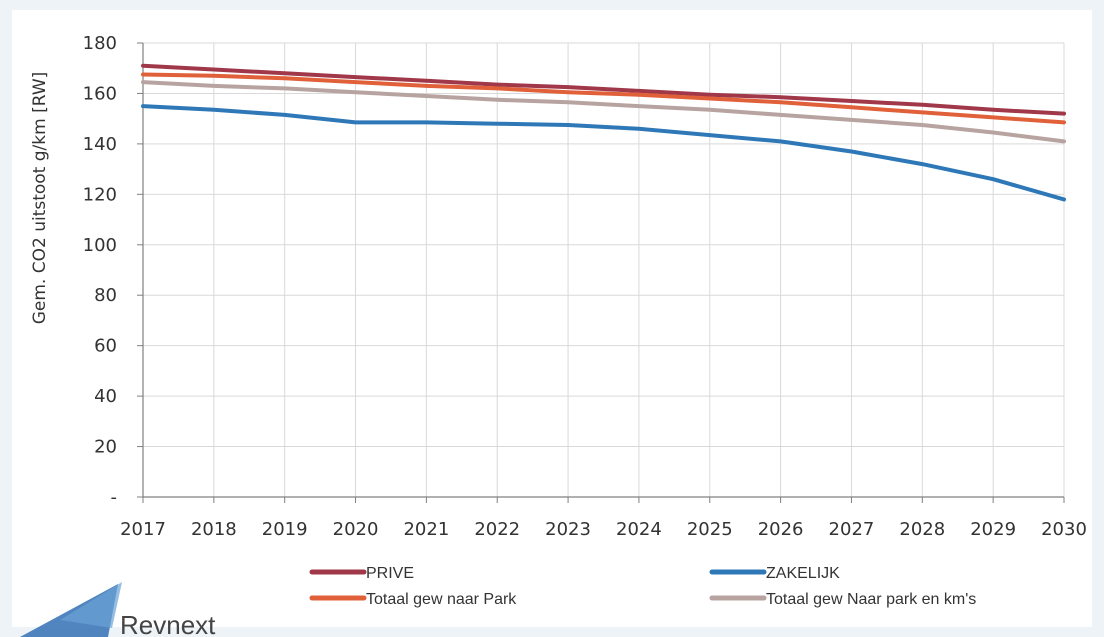  I want to click on series-line-totaal-gew-naar-park-en-km-s, so click(603, 112).